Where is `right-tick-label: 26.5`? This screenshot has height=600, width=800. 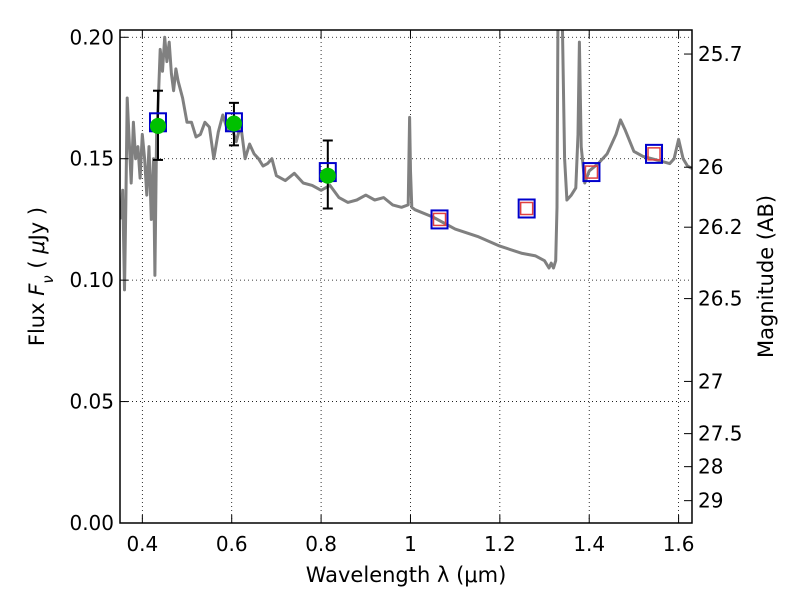 right-tick-label: 26.5 is located at coordinates (720, 299).